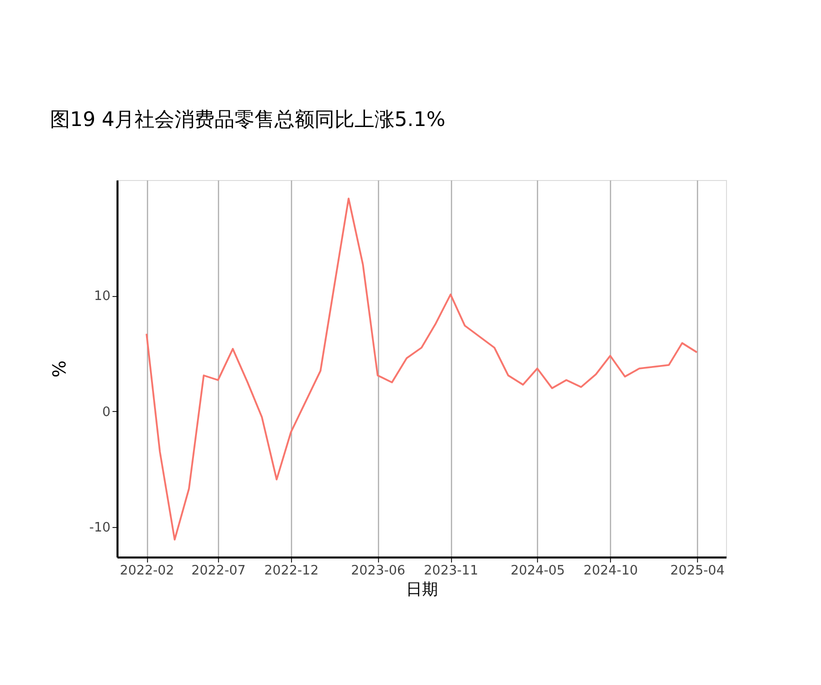  What do you see at coordinates (291, 571) in the screenshot?
I see `x-tick-label: 2022-12` at bounding box center [291, 571].